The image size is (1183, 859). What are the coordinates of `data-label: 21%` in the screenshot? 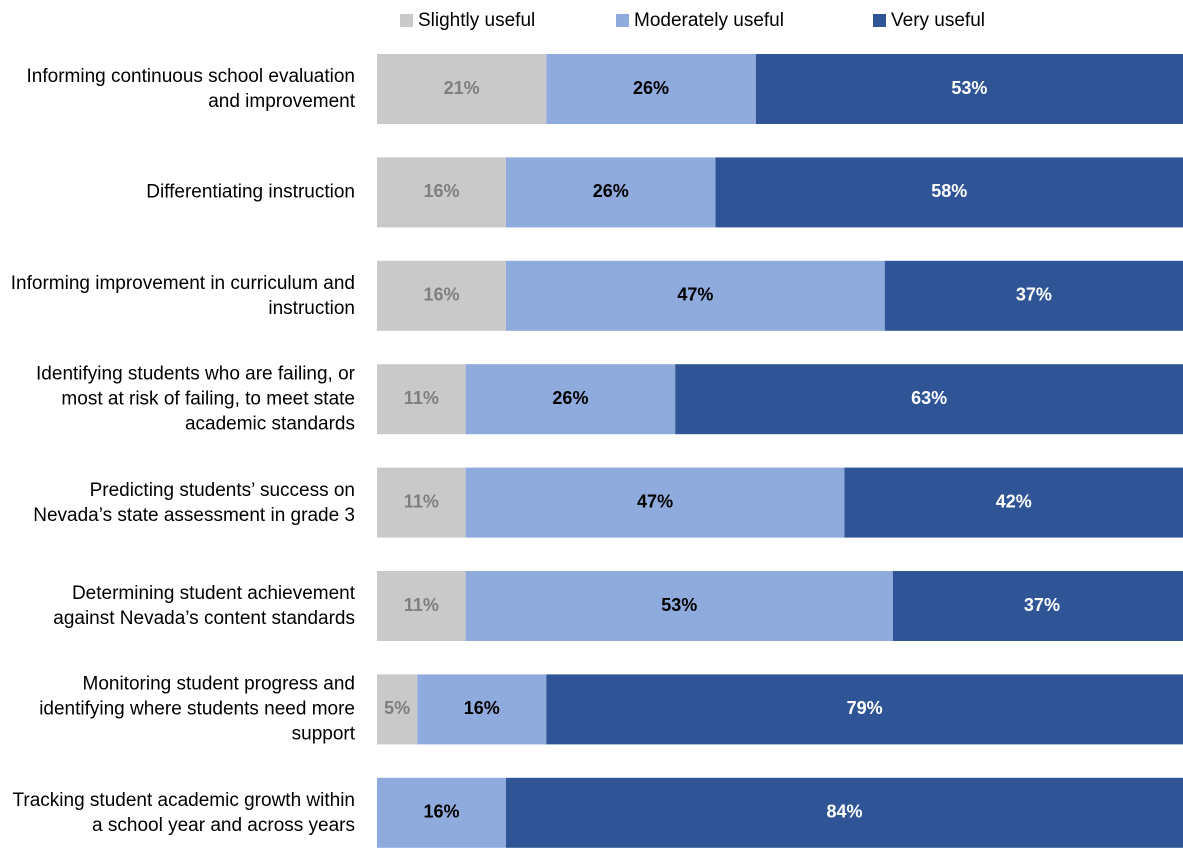 It's located at (462, 88).